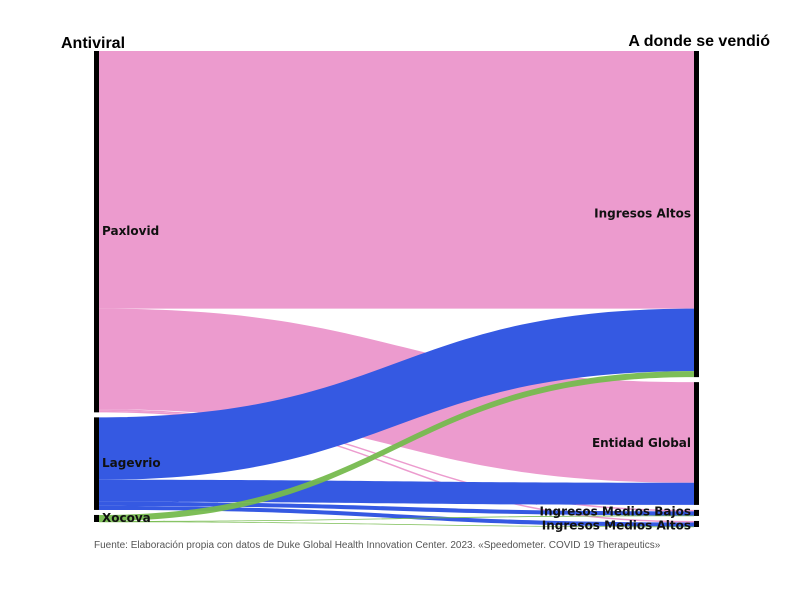 This screenshot has height=600, width=805. What do you see at coordinates (696, 512) in the screenshot?
I see `node-ingresos-medios-bajos` at bounding box center [696, 512].